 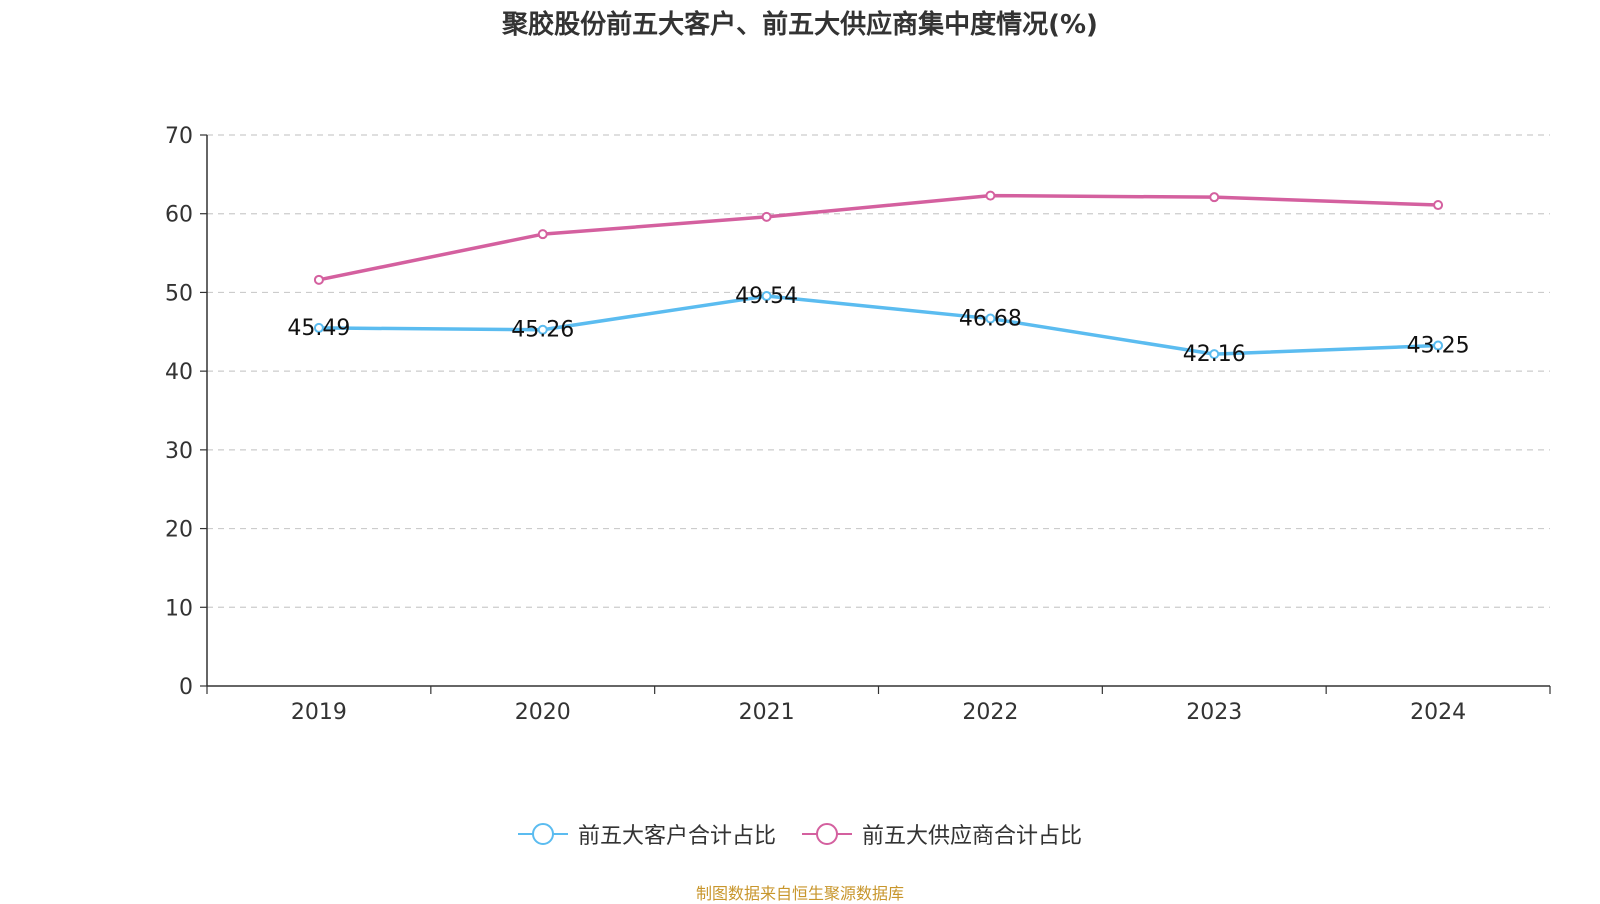 I want to click on legend-item-customers: 前五大客户合计占比, so click(x=646, y=834).